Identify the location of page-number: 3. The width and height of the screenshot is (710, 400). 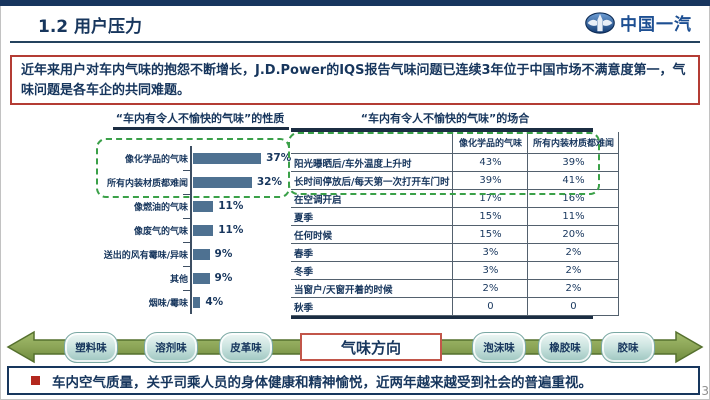
(705, 391).